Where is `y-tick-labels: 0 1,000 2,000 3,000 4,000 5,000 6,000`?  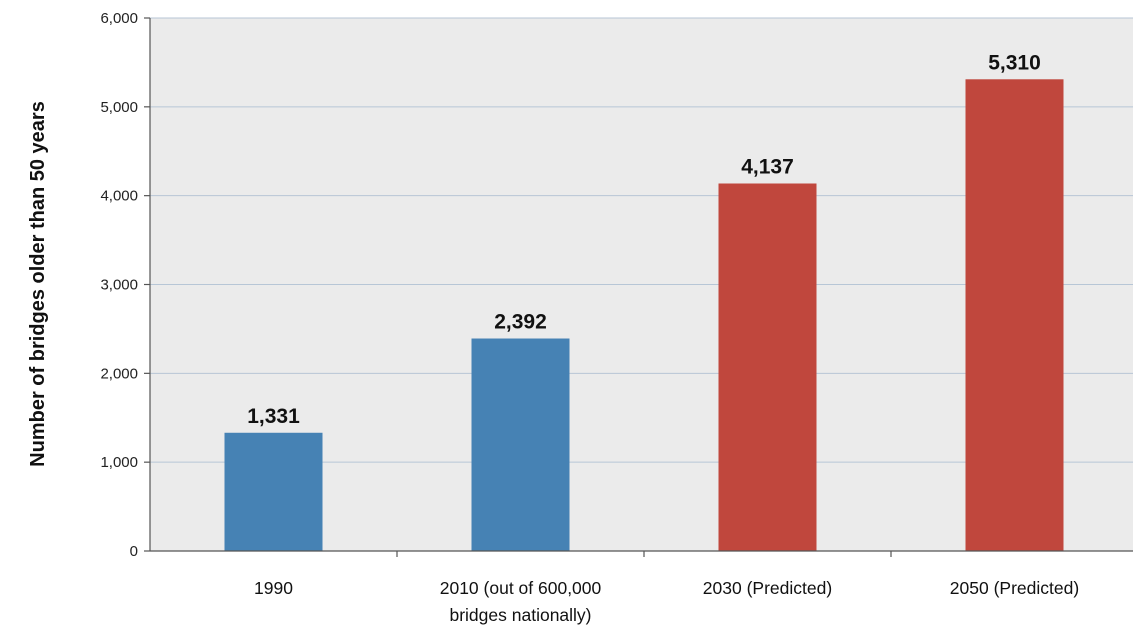
y-tick-labels: 0 1,000 2,000 3,000 4,000 5,000 6,000 is located at coordinates (119, 285).